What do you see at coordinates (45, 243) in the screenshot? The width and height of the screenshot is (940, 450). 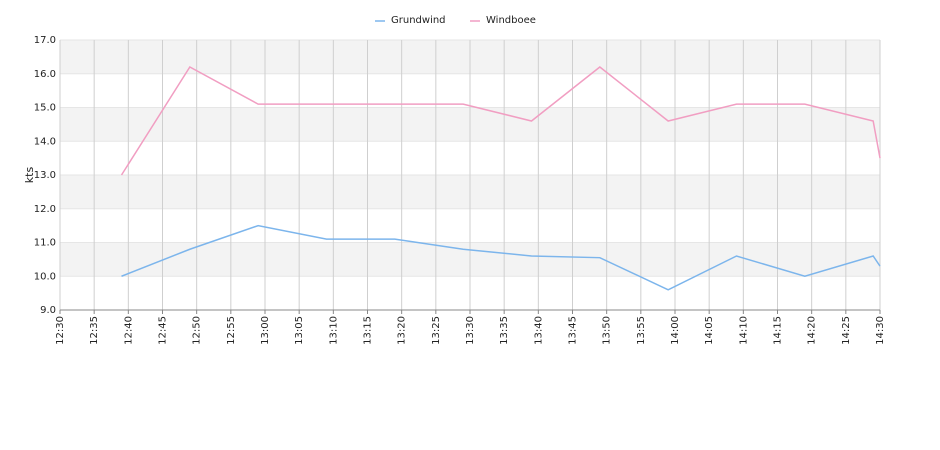 I see `y-tick-label: 11.0` at bounding box center [45, 243].